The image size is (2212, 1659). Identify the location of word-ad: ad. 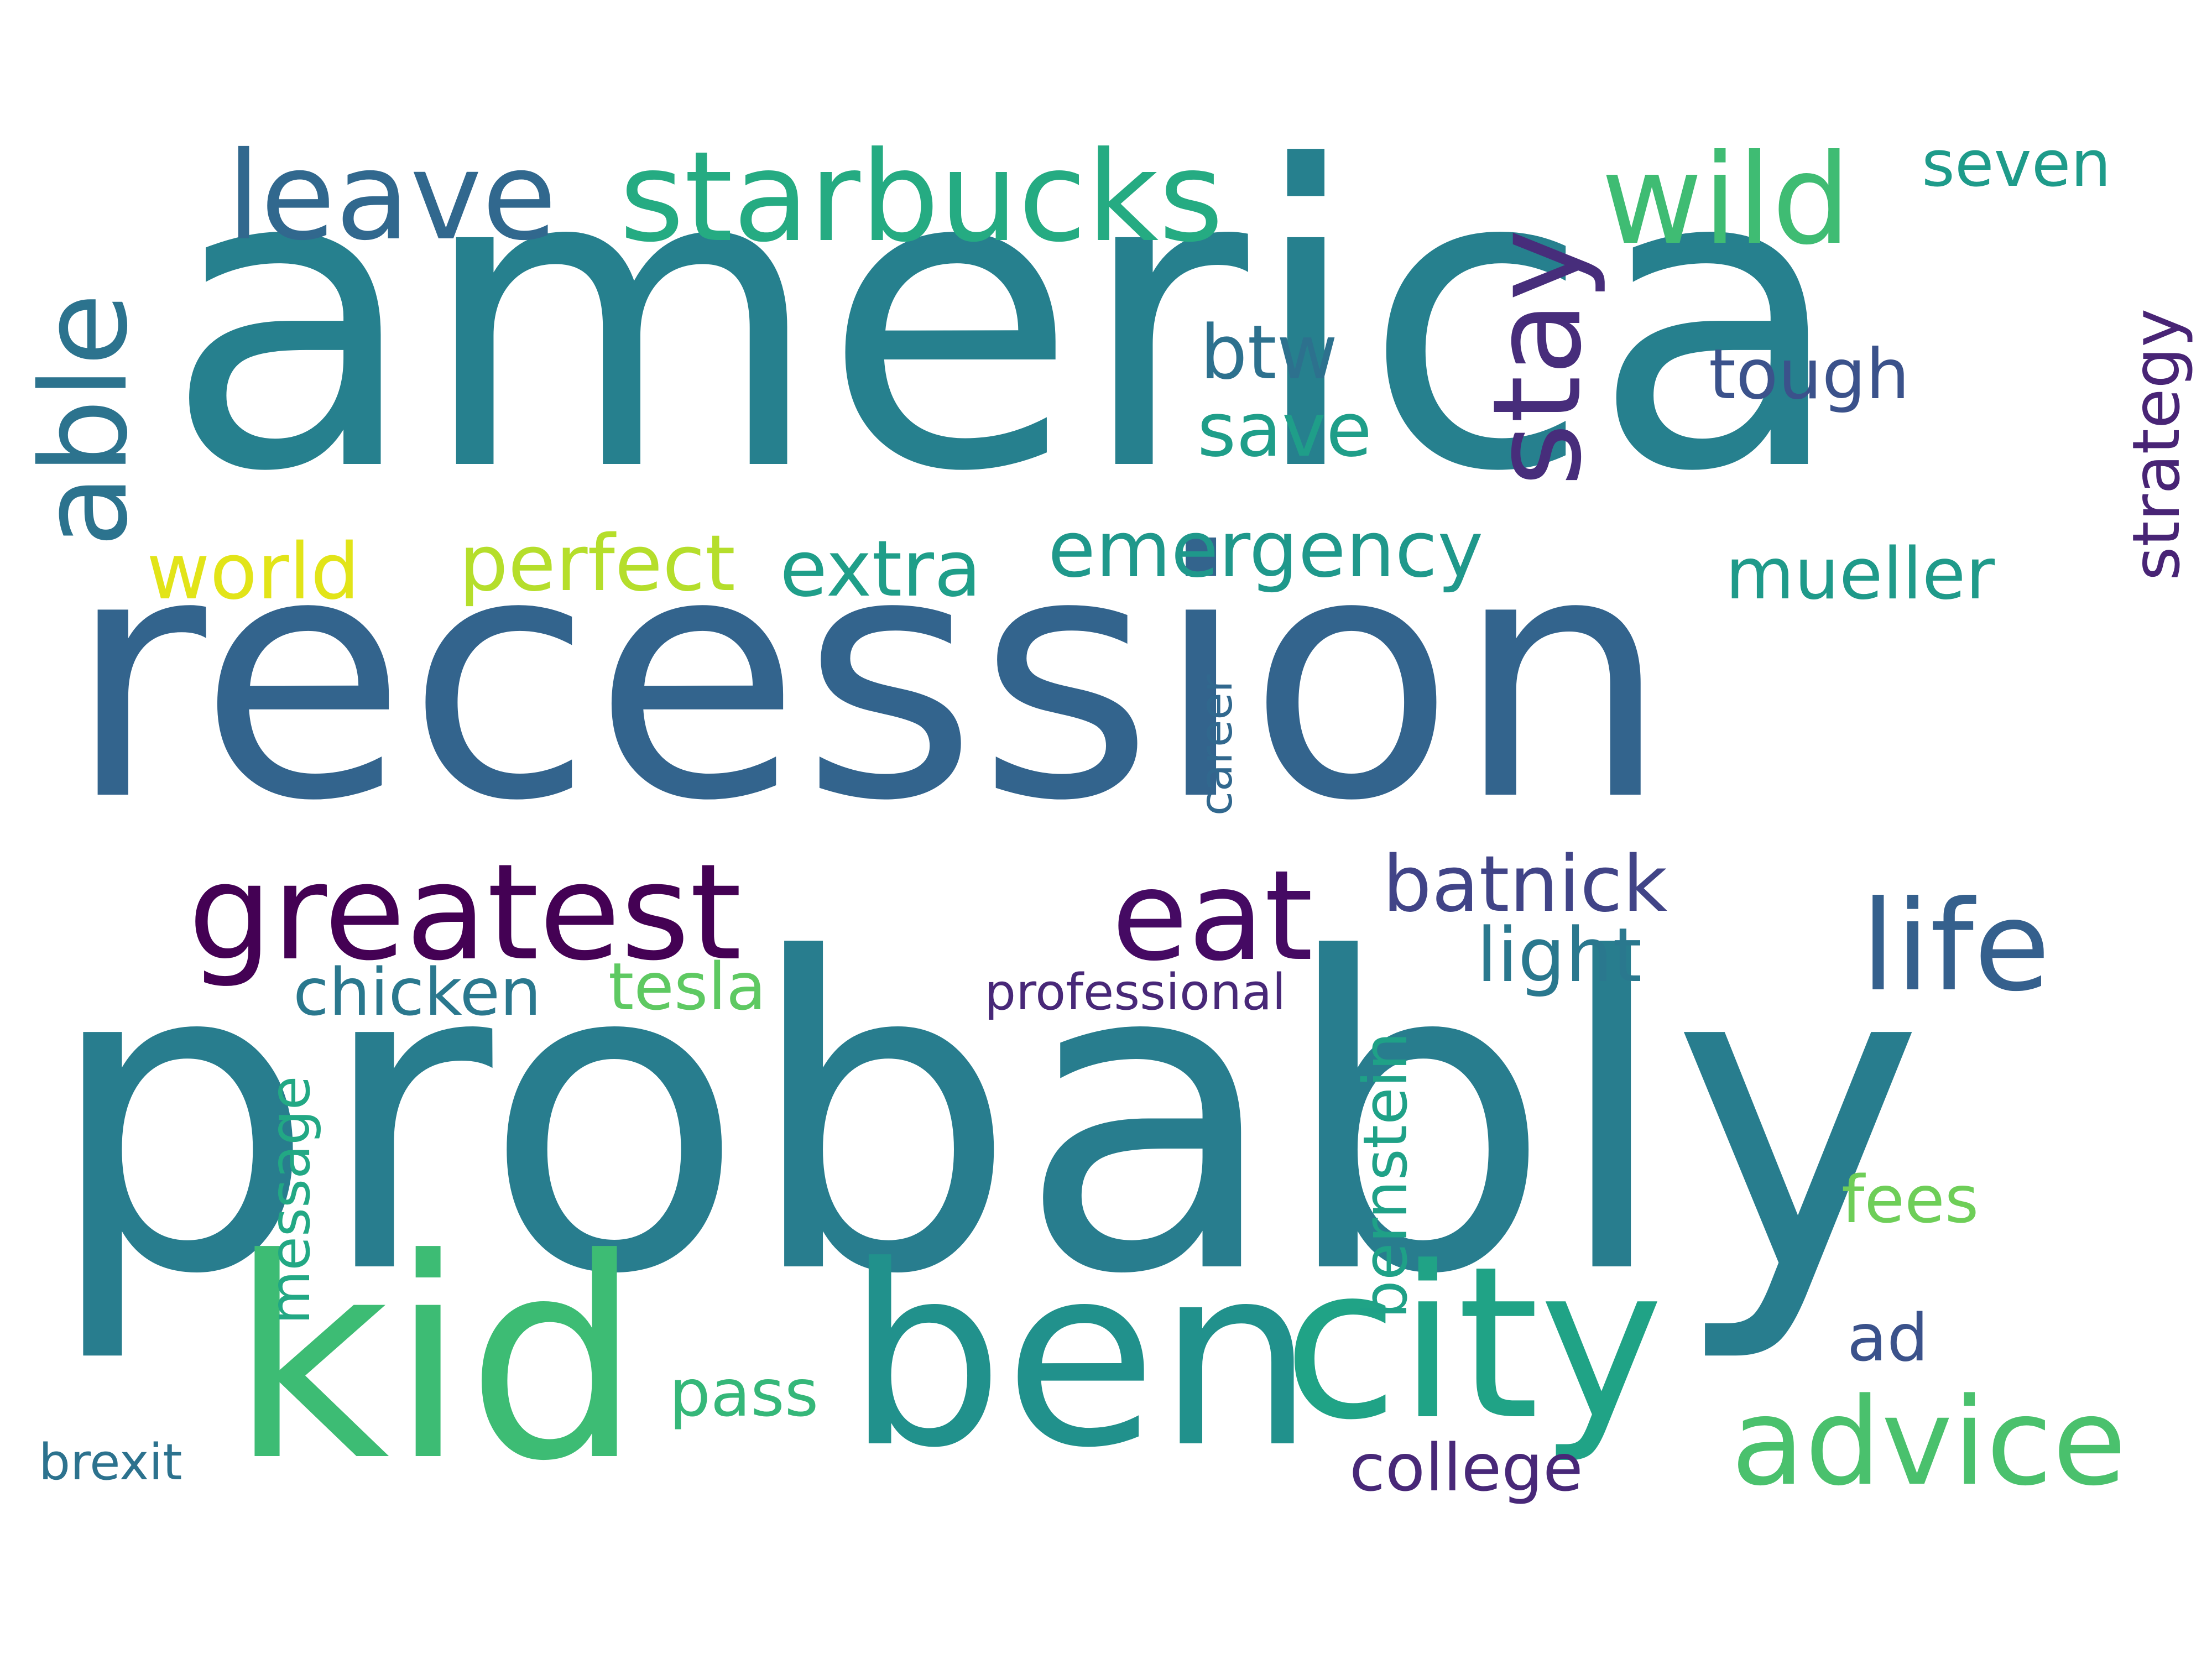
(1888, 1338).